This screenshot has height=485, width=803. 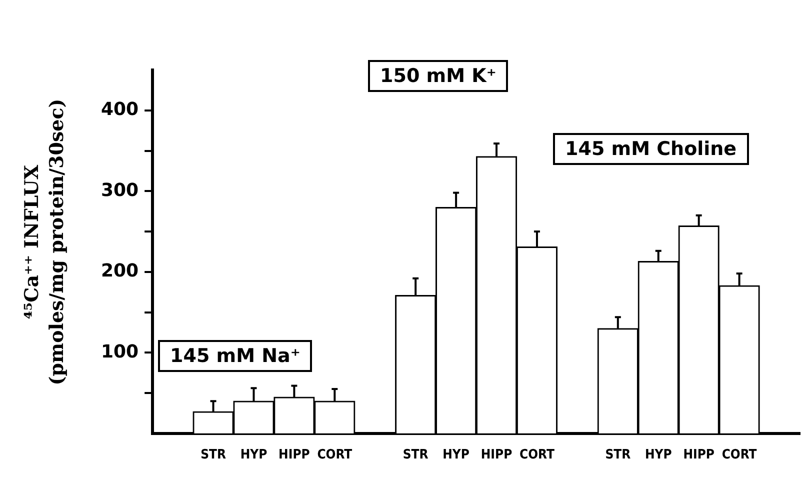 What do you see at coordinates (44, 242) in the screenshot?
I see `y-axis-title: ⁴⁵Ca⁺⁺ INFLUX (pmoles/mg protein/30sec)` at bounding box center [44, 242].